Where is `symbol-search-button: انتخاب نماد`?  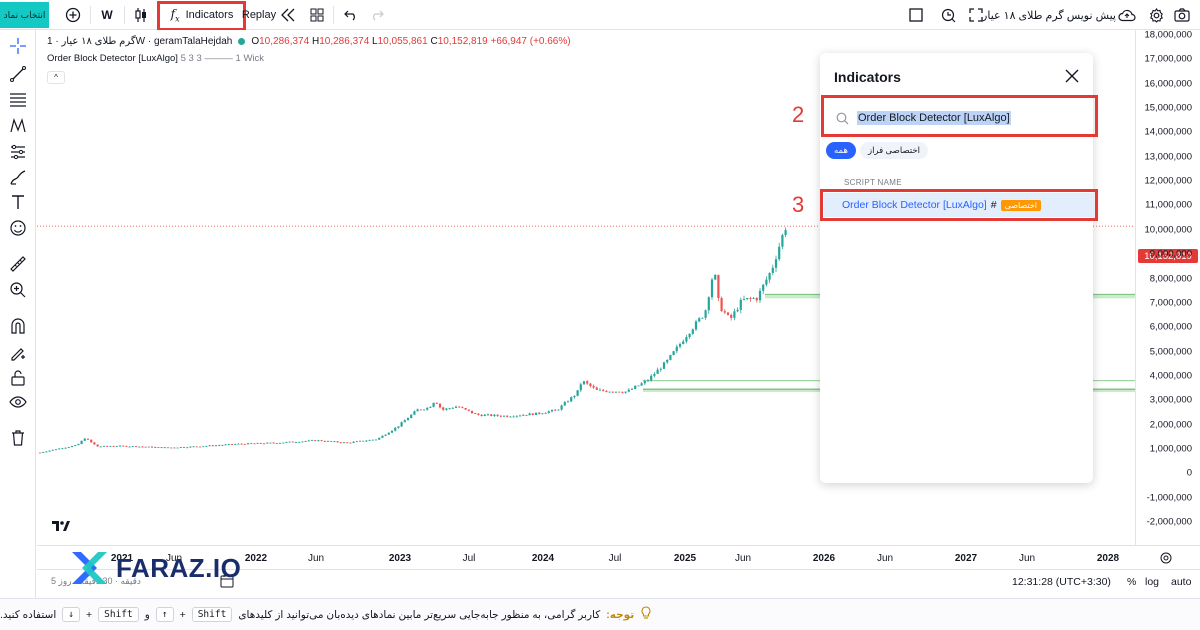
symbol-search-button: انتخاب نماد is located at coordinates (24, 15).